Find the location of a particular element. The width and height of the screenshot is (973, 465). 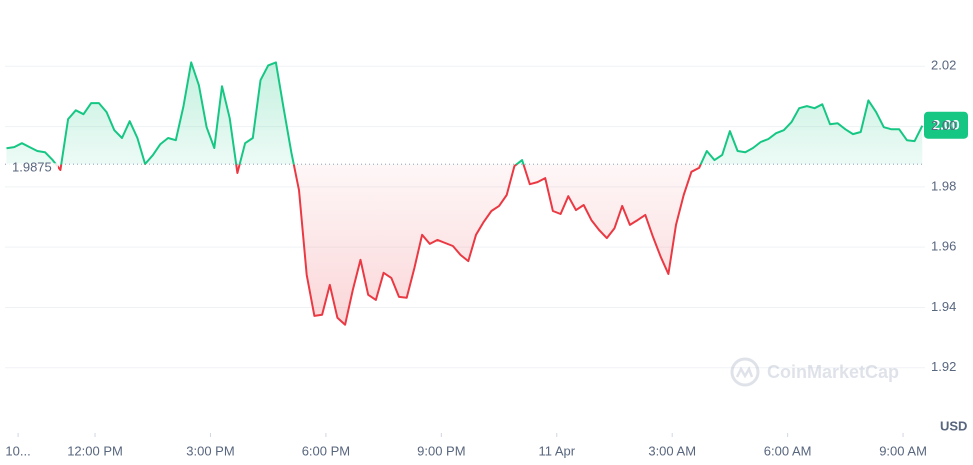

x-tick-label: 3:00 PM is located at coordinates (210, 450).